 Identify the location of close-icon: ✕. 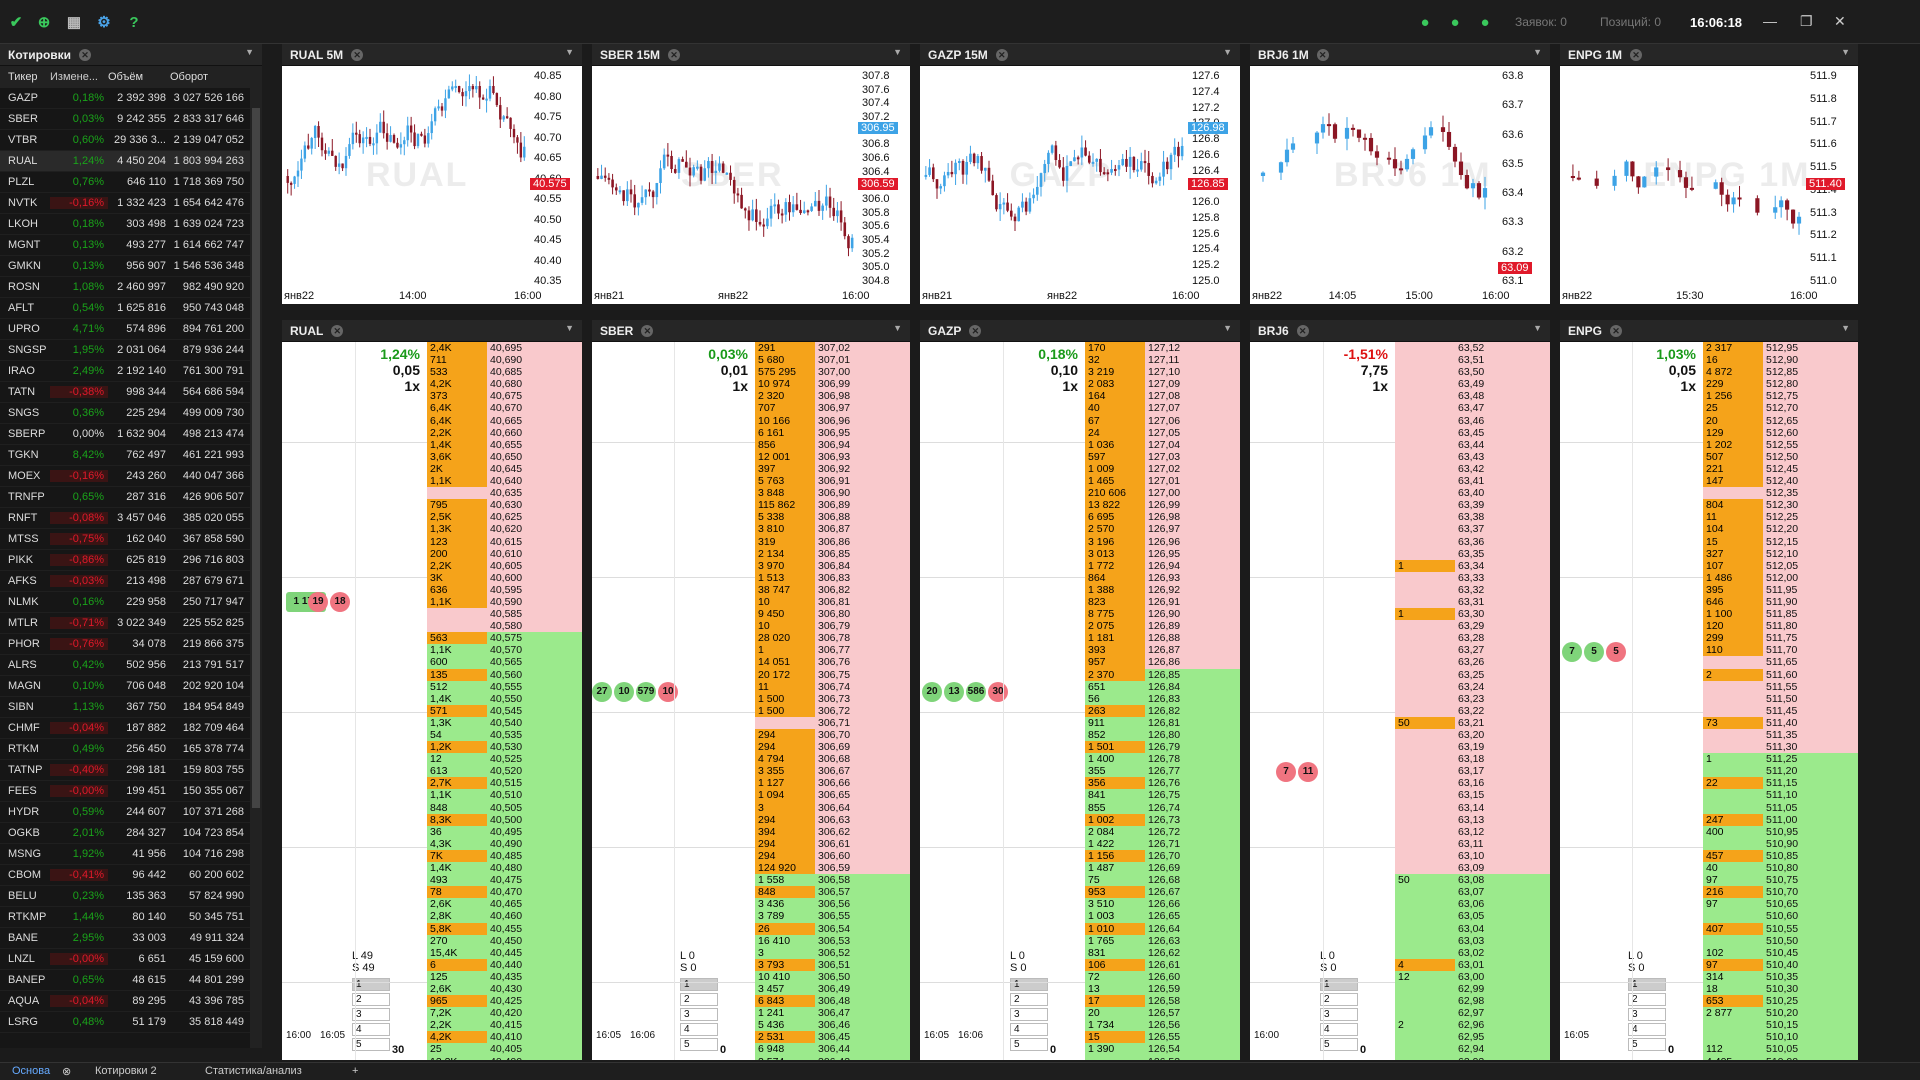
(1302, 330).